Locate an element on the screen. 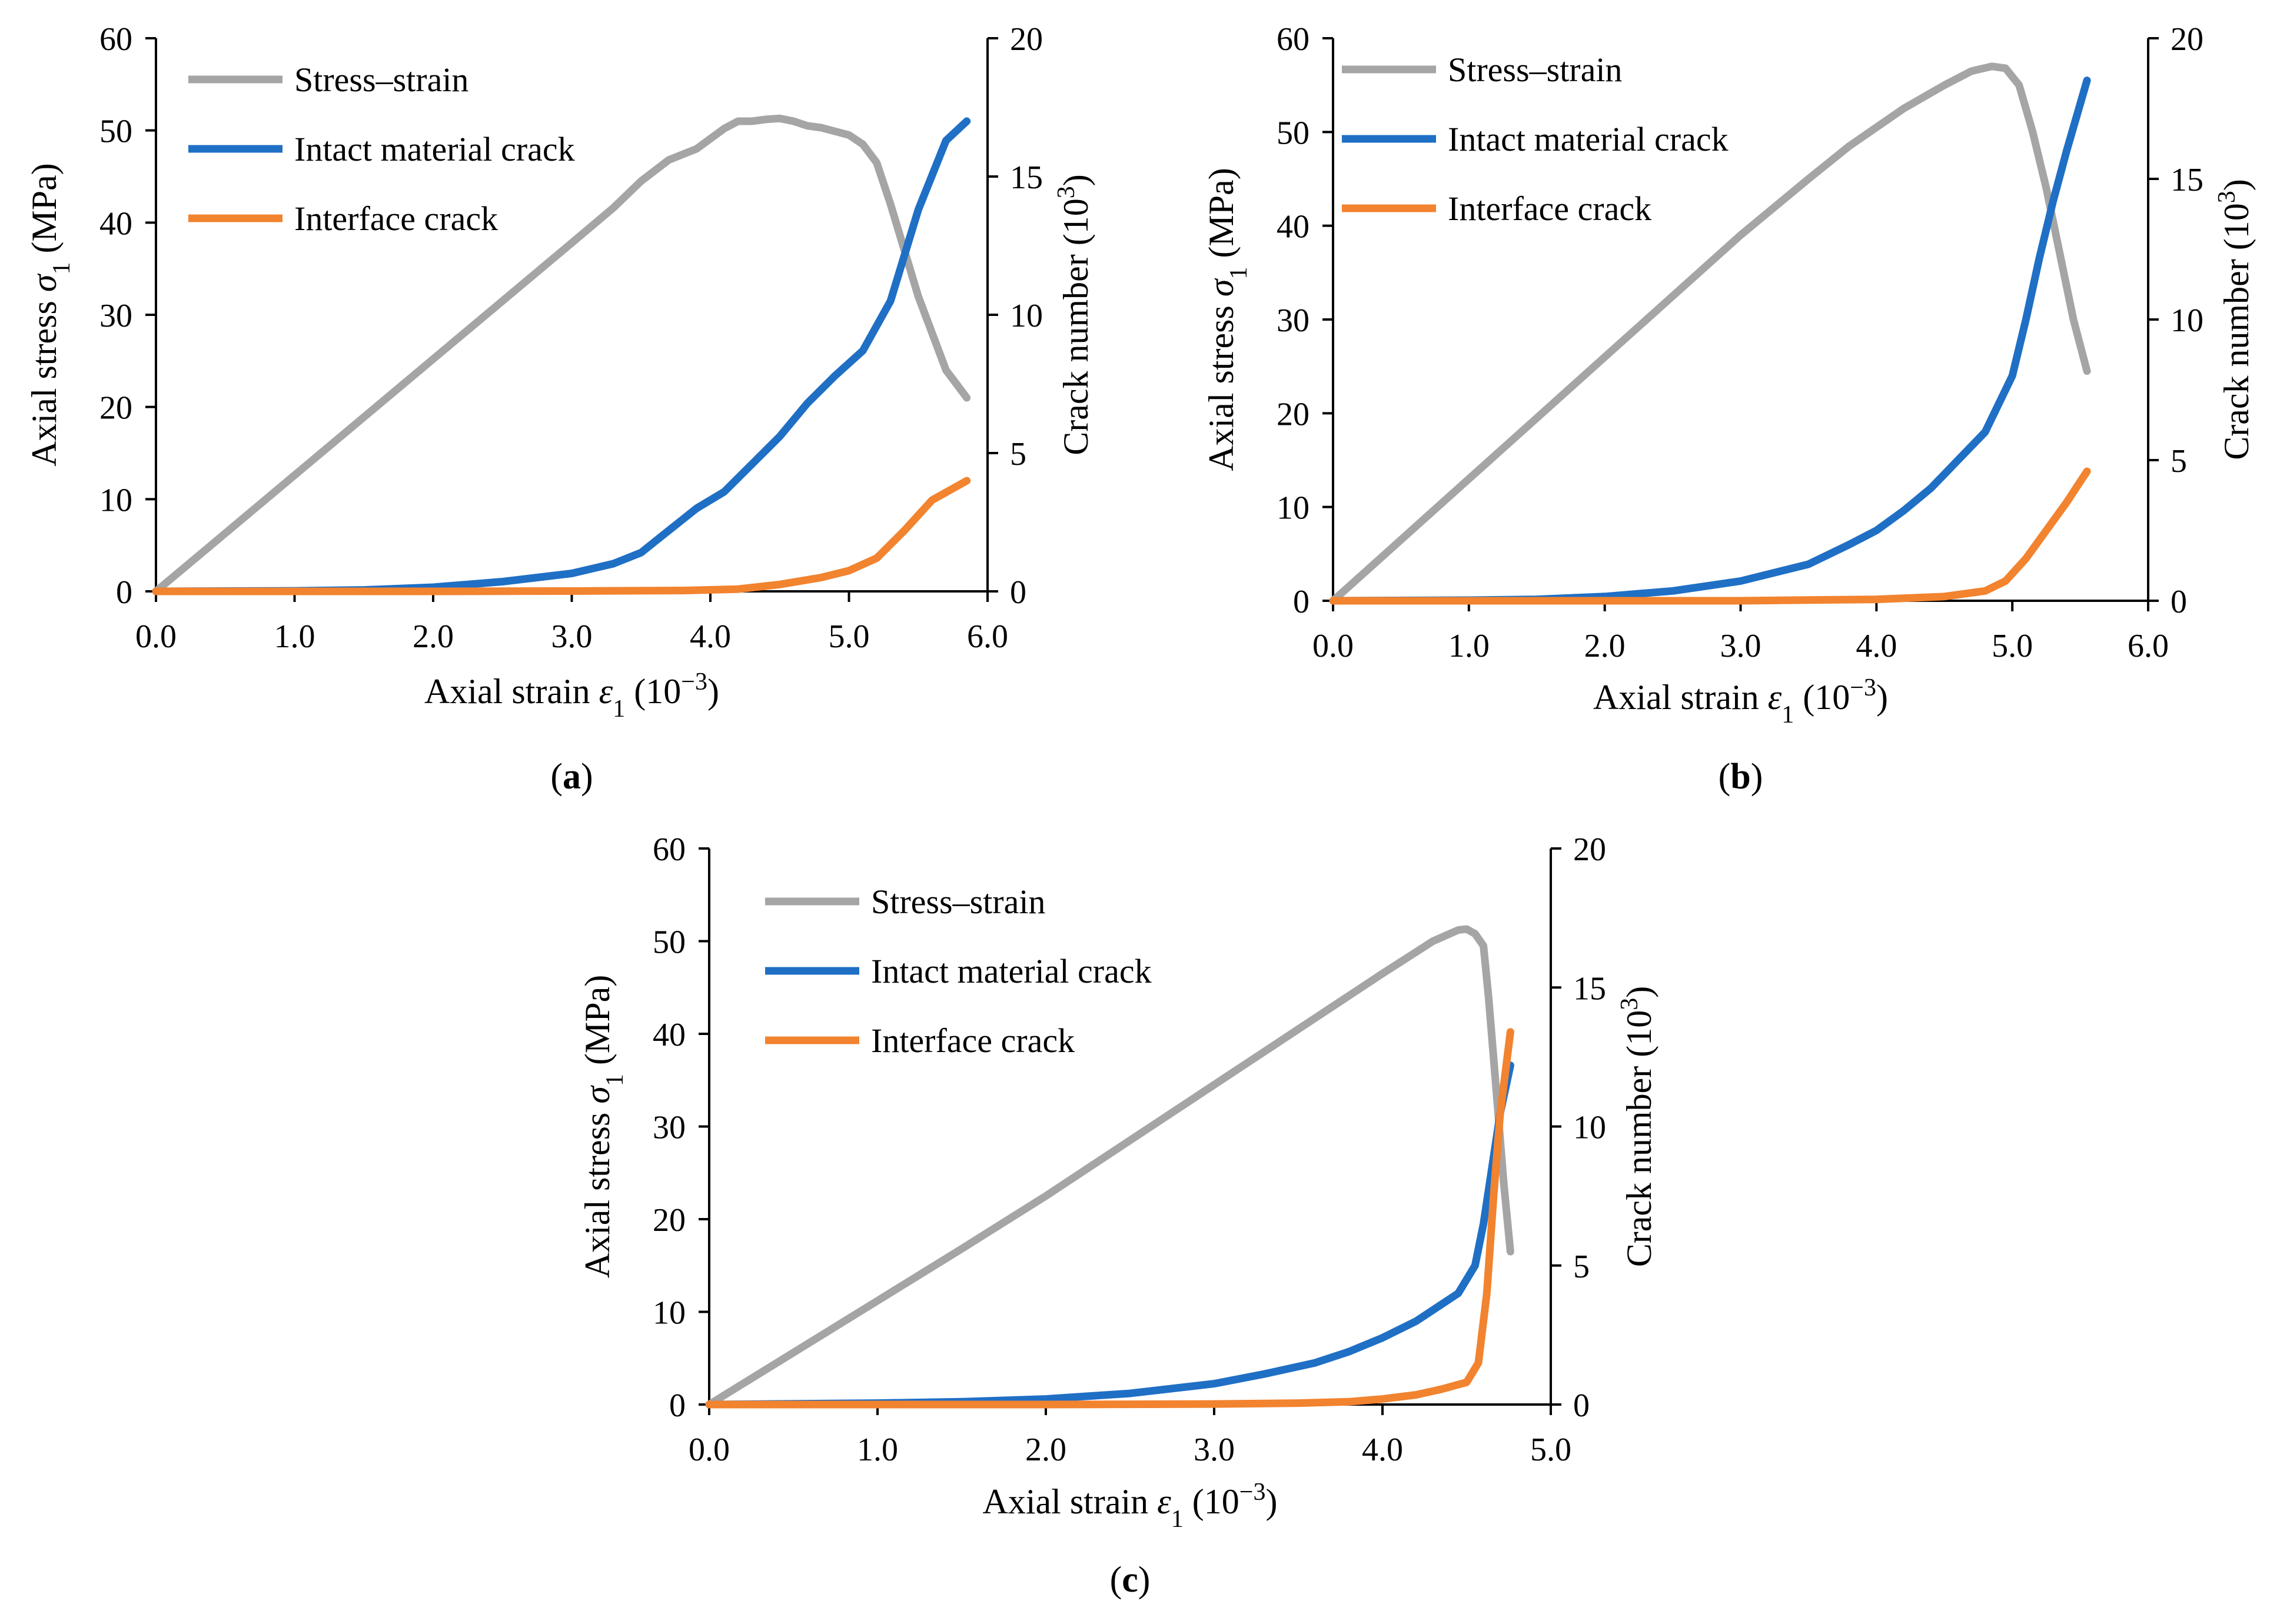 The height and width of the screenshot is (1624, 2290). panel-label: (a) is located at coordinates (571, 777).